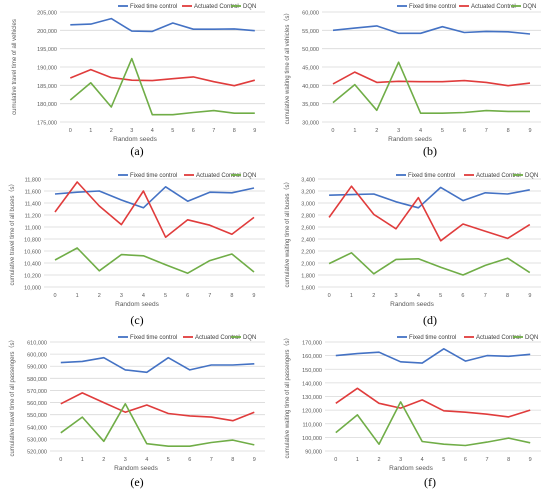  What do you see at coordinates (430, 320) in the screenshot?
I see `caption-d: (d)` at bounding box center [430, 320].